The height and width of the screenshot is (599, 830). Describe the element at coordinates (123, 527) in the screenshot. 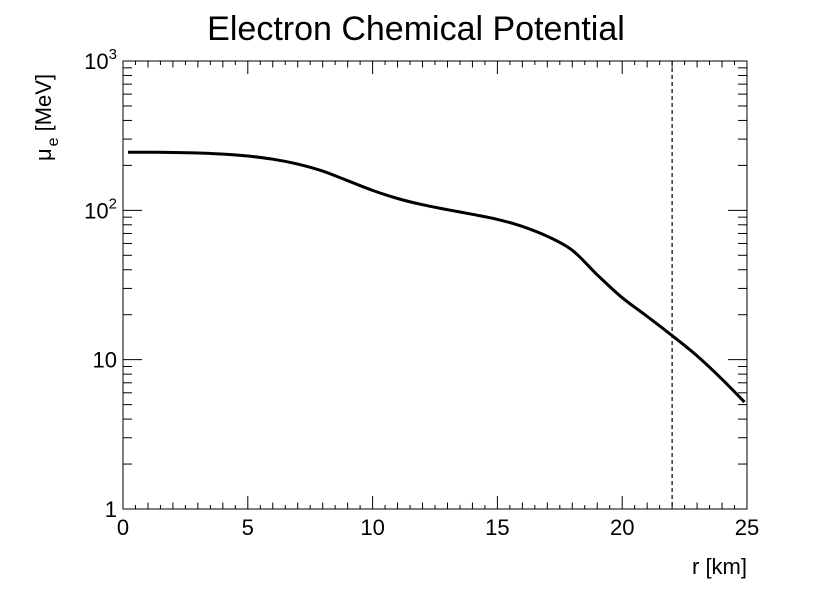

I see `x-tick-label: 0` at that location.